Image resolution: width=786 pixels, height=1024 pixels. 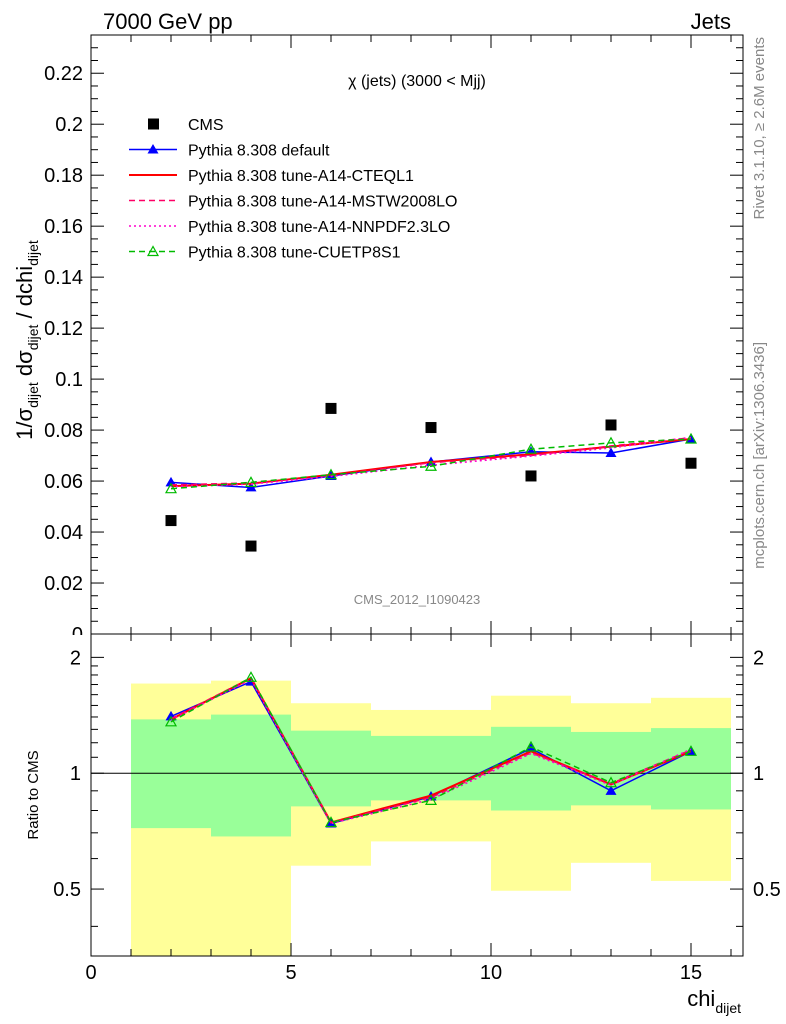 I want to click on ratio-line-pythia-8-308-tune-cuetp8s1, so click(x=431, y=750).